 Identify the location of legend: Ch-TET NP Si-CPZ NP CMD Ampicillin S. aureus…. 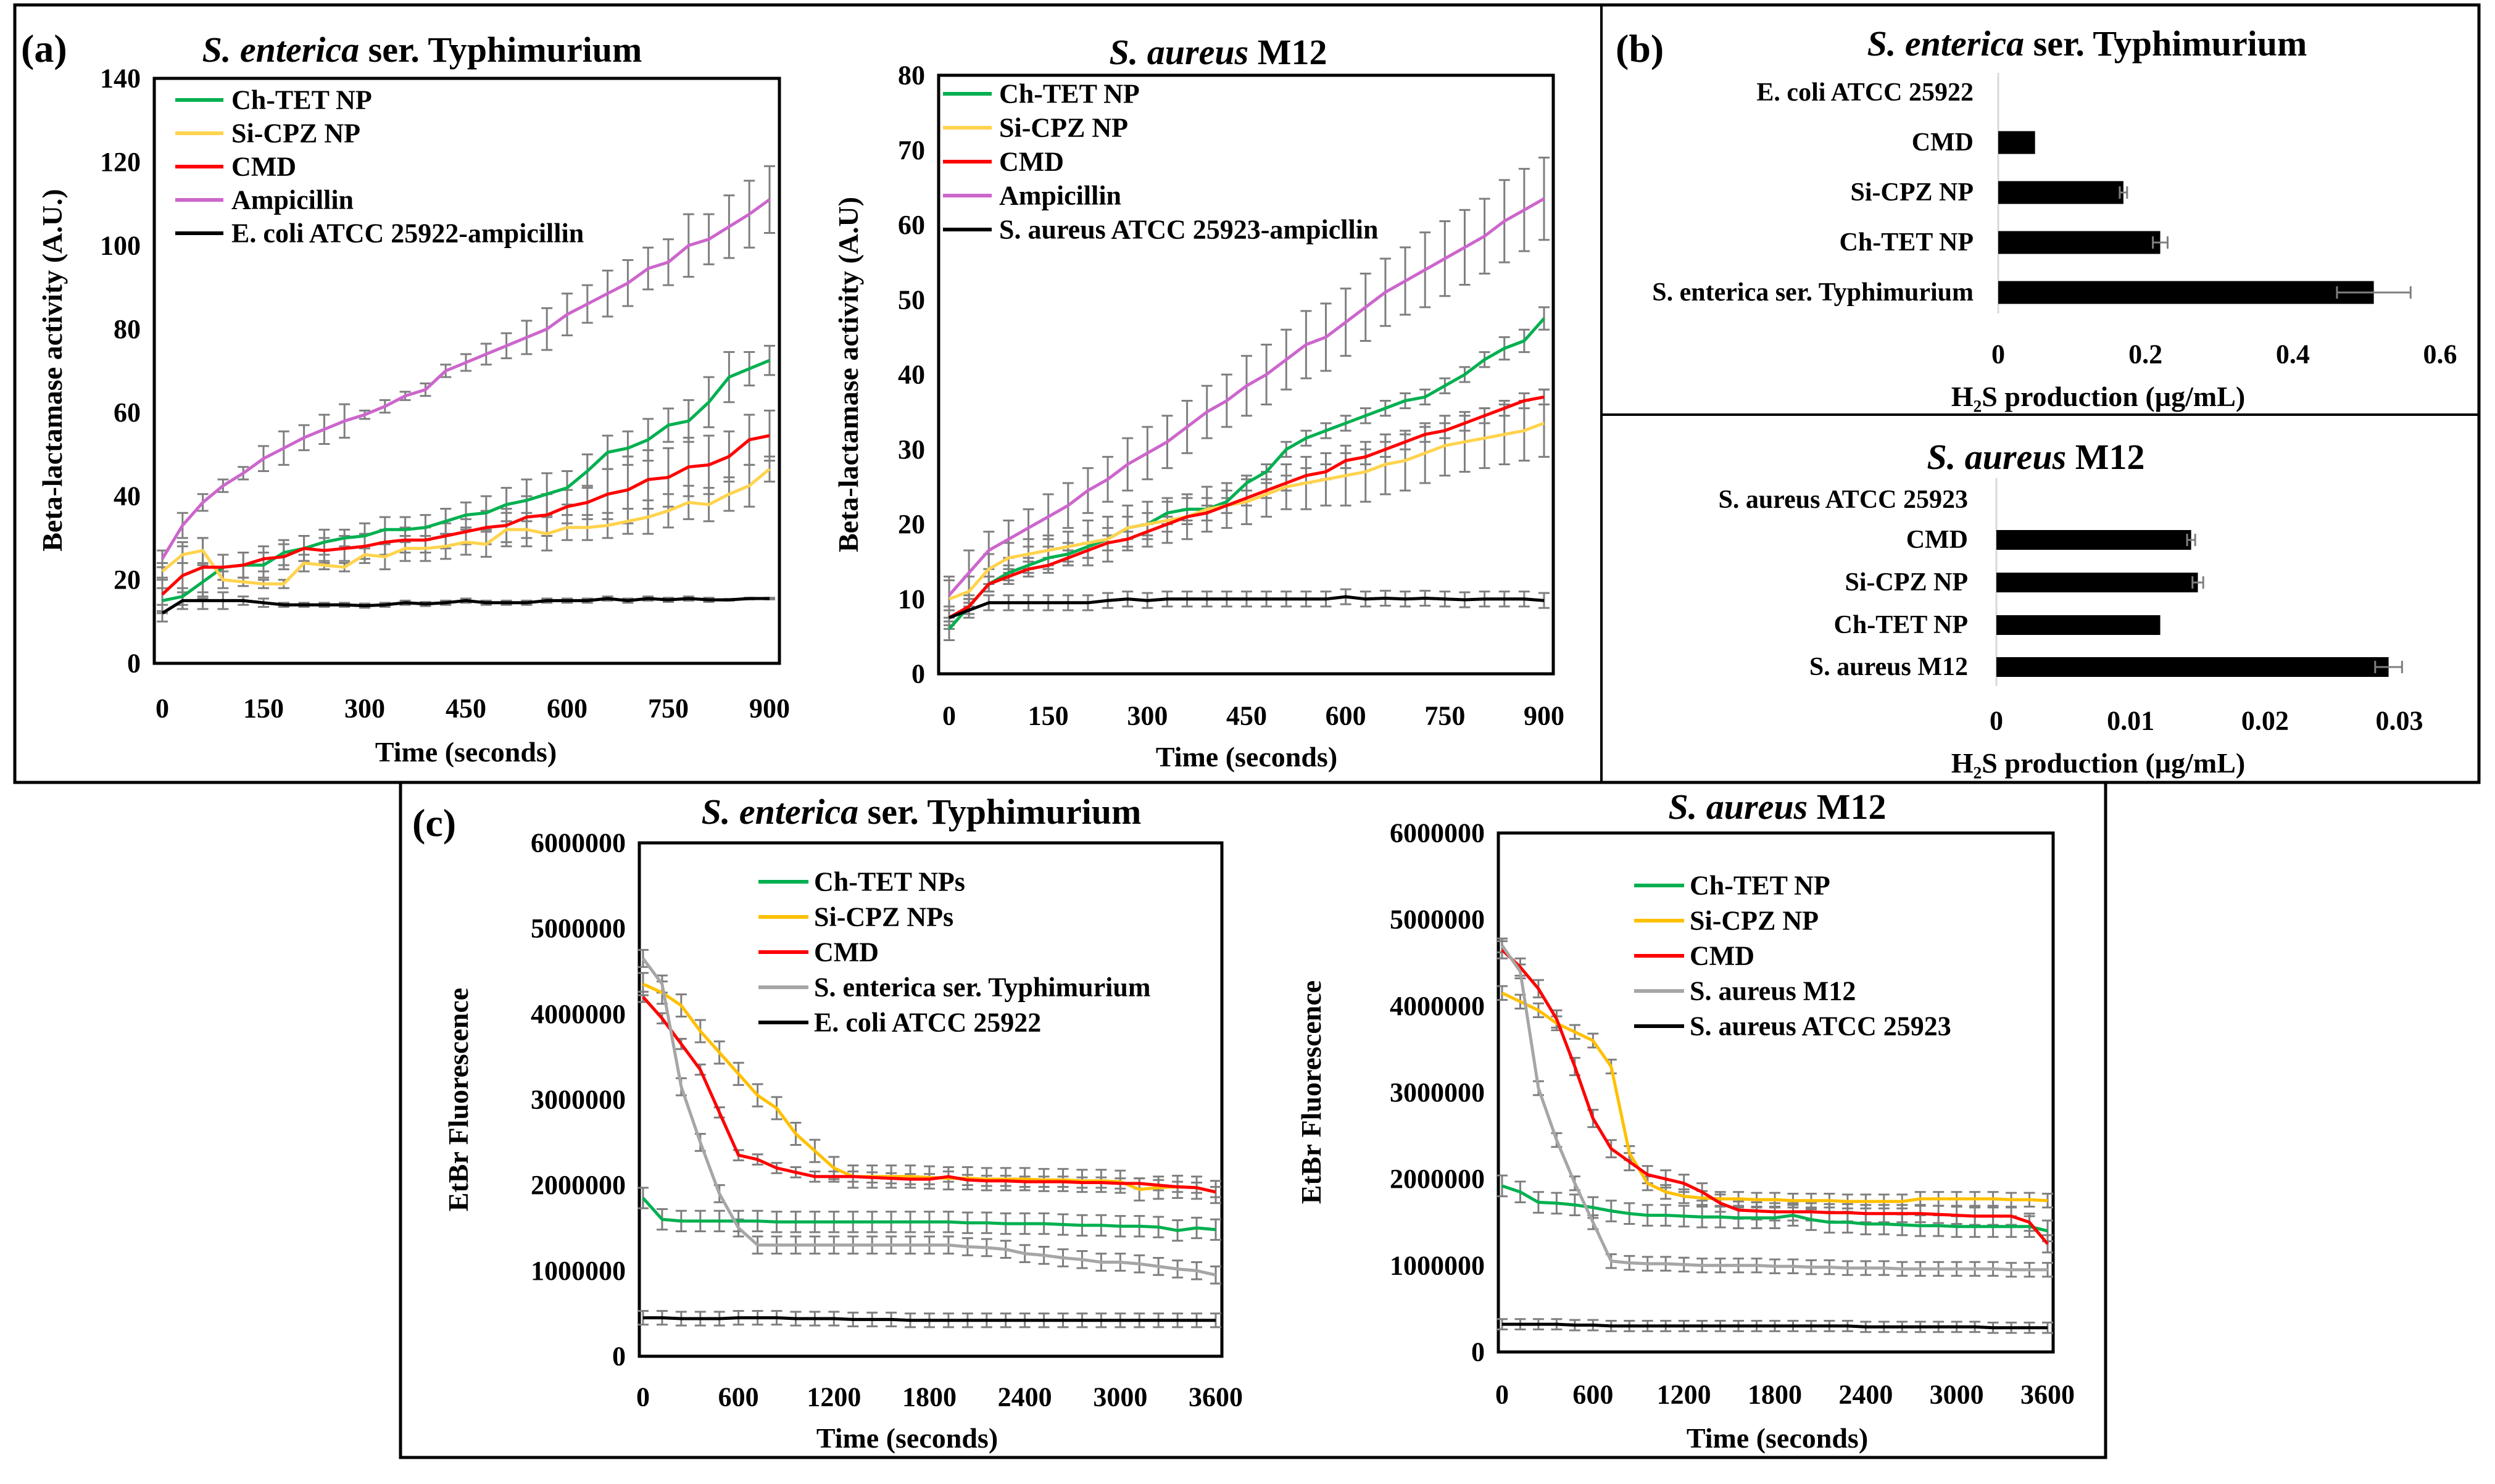
(1160, 162).